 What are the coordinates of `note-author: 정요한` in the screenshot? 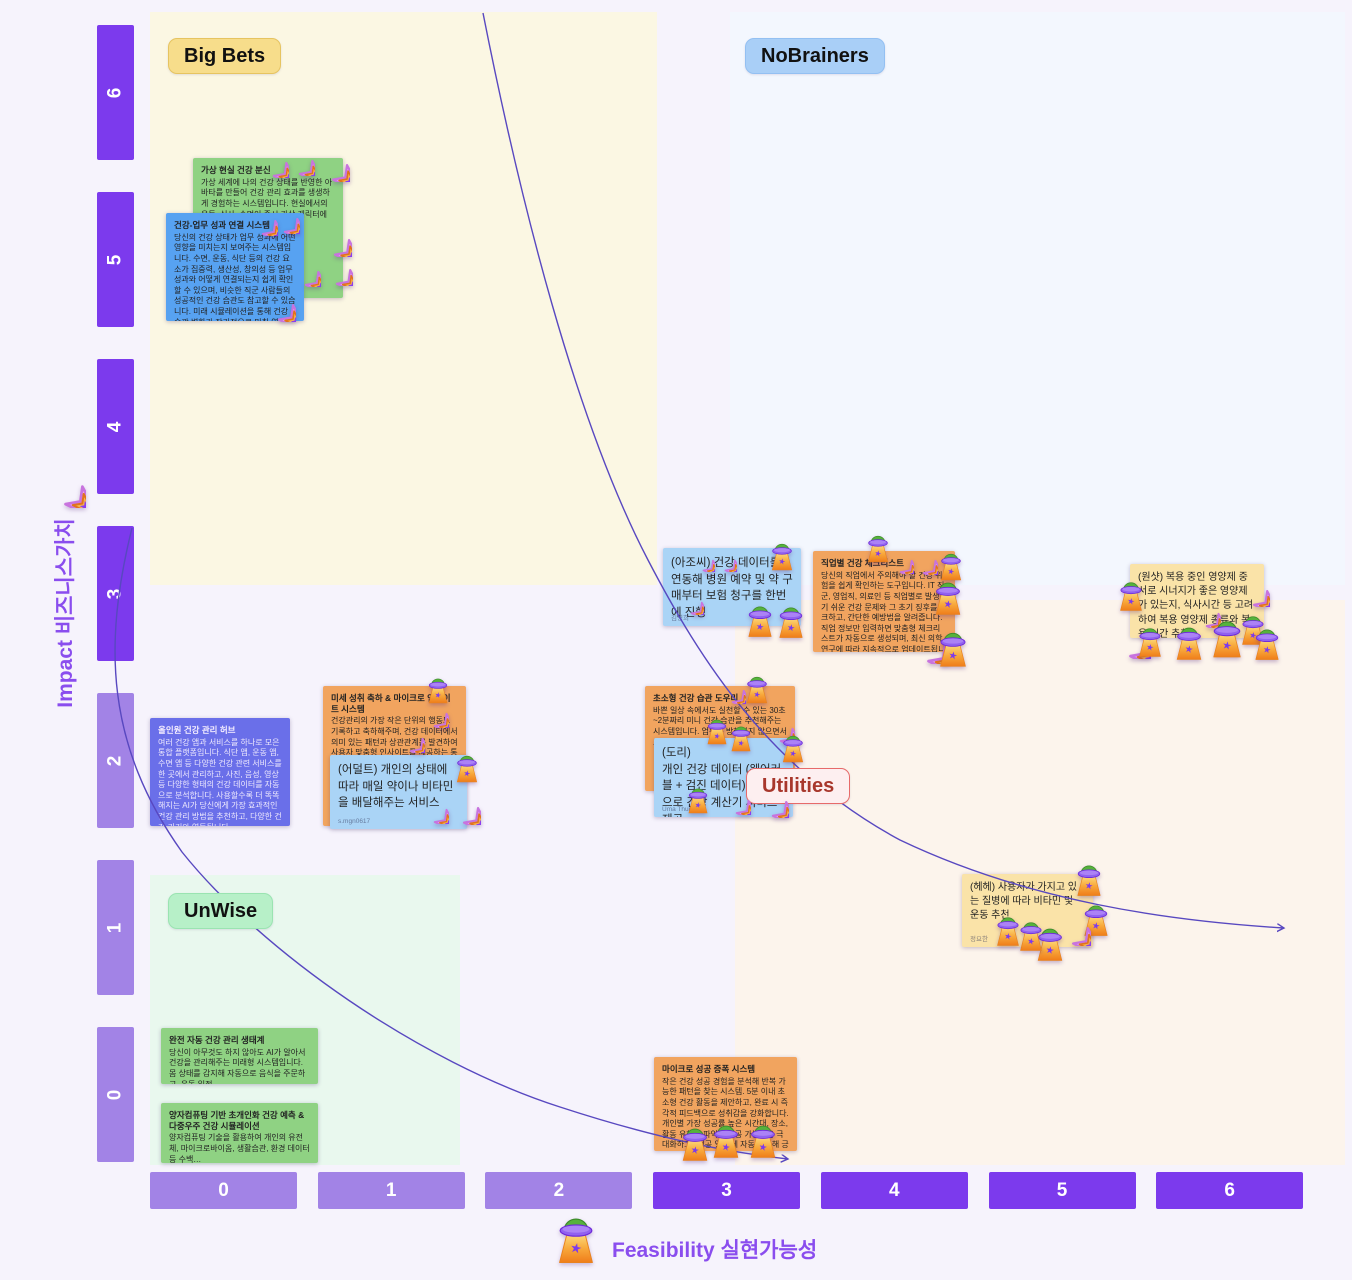 It's located at (979, 939).